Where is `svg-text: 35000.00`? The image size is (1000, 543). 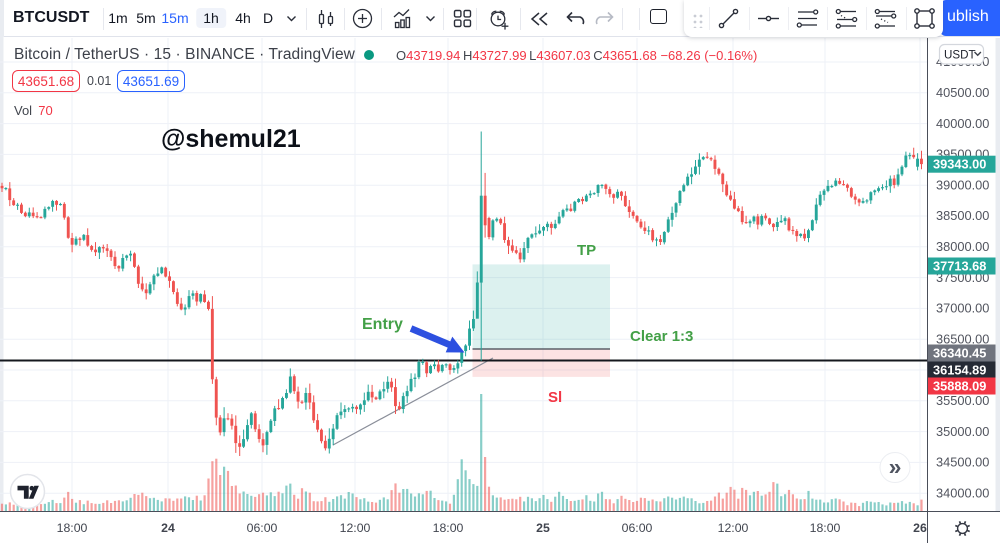
svg-text: 35000.00 is located at coordinates (962, 431).